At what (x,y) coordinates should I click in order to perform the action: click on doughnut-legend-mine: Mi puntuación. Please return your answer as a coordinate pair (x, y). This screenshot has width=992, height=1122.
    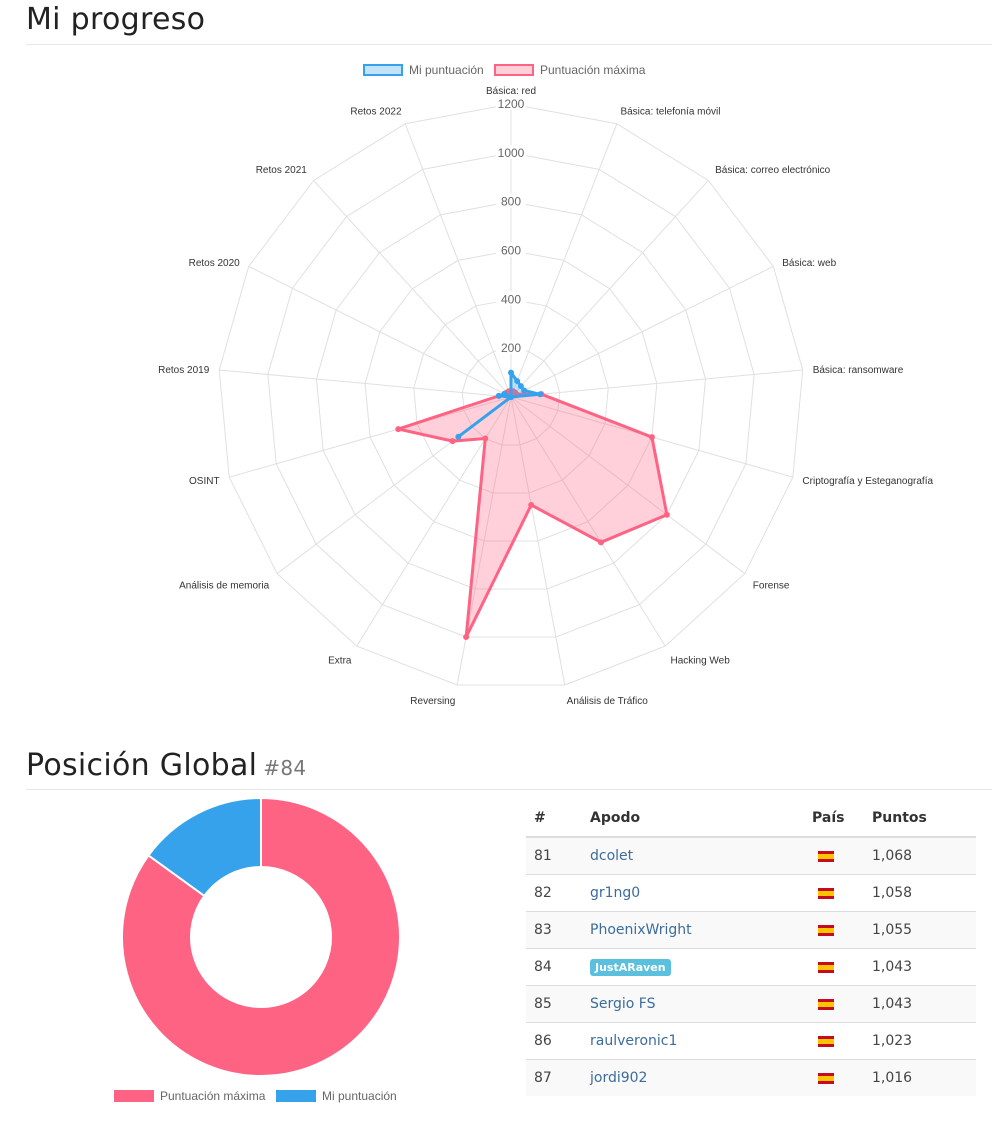
    Looking at the image, I should click on (336, 1096).